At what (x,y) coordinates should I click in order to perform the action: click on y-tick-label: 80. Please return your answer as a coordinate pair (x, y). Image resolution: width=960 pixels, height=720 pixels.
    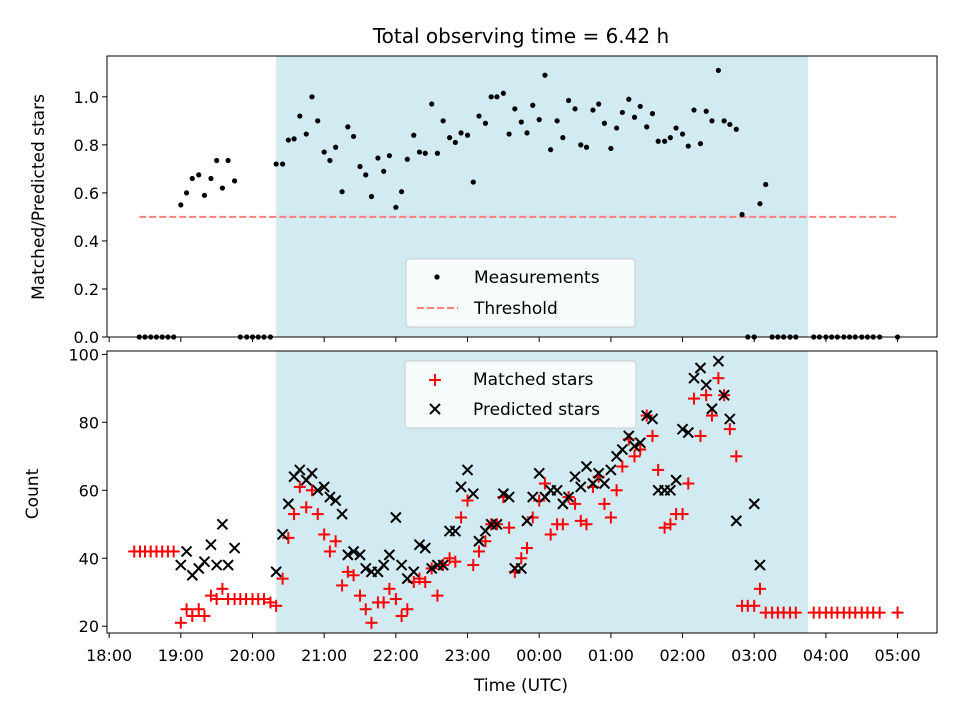
    Looking at the image, I should click on (89, 422).